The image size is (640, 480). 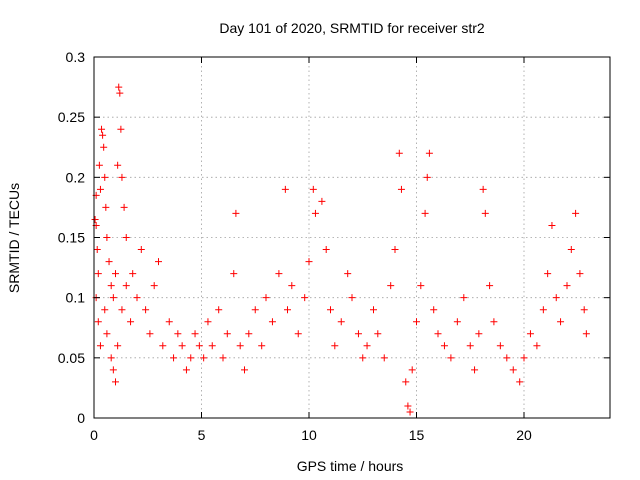 What do you see at coordinates (417, 435) in the screenshot?
I see `x-tick-label: 15` at bounding box center [417, 435].